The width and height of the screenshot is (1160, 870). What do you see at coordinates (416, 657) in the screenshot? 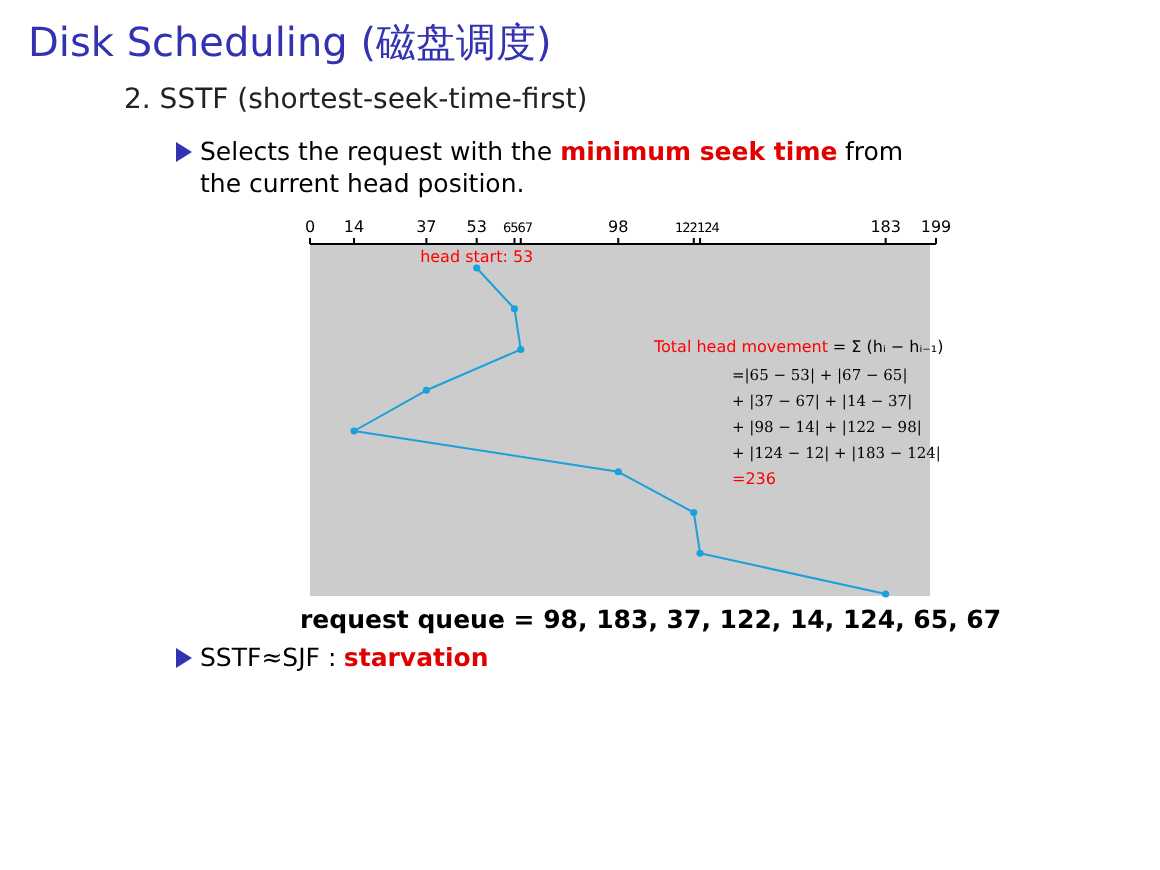
I see `annotation: starvation` at bounding box center [416, 657].